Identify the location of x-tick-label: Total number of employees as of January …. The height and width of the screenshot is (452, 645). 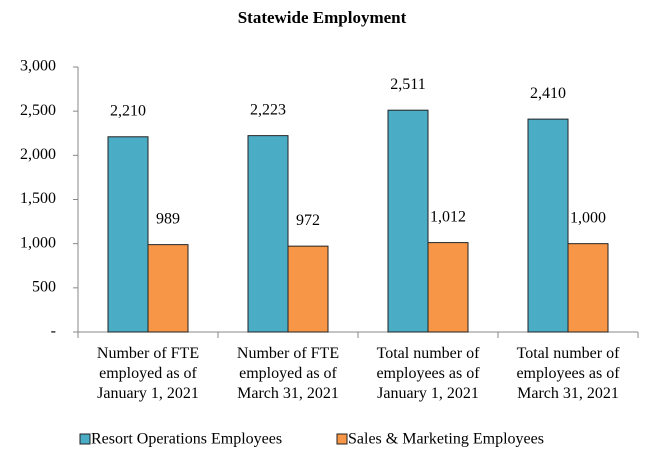
(428, 373).